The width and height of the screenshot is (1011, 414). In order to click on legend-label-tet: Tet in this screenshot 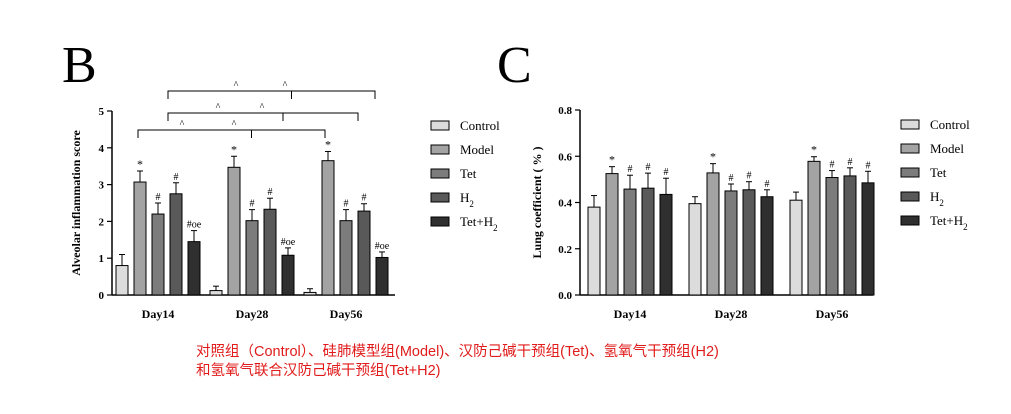, I will do `click(938, 172)`.